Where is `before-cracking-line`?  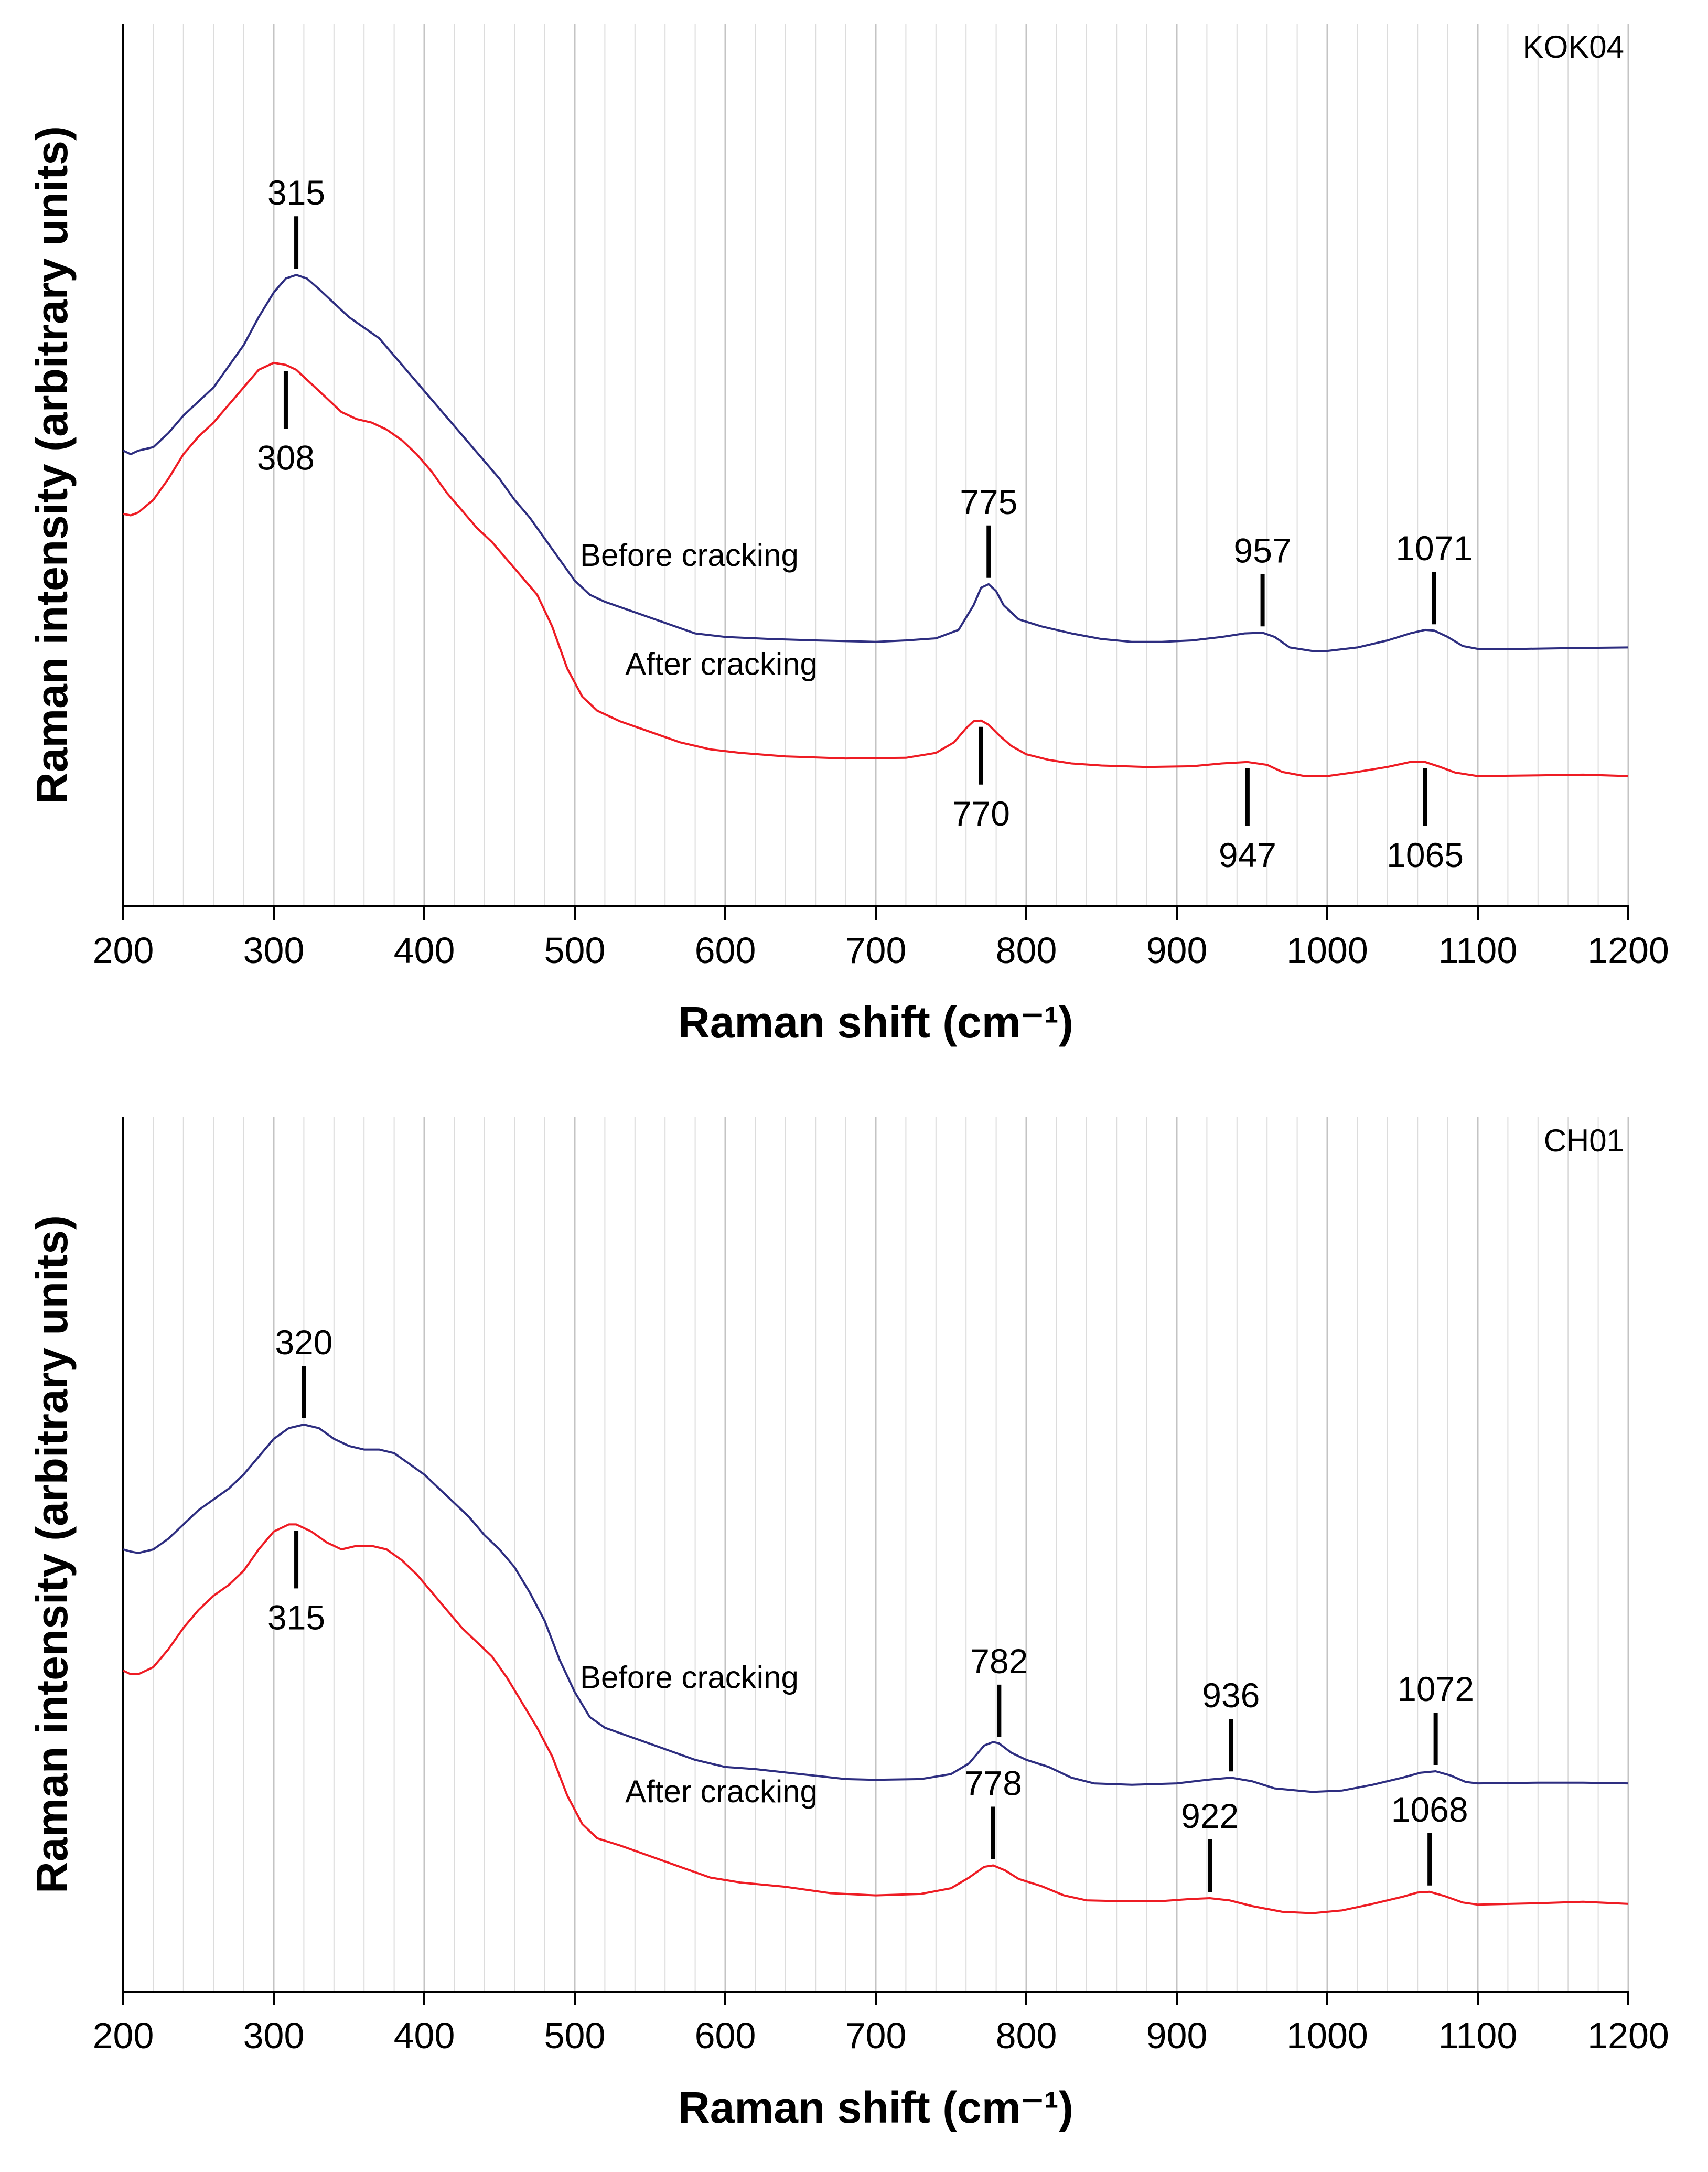 before-cracking-line is located at coordinates (876, 1608).